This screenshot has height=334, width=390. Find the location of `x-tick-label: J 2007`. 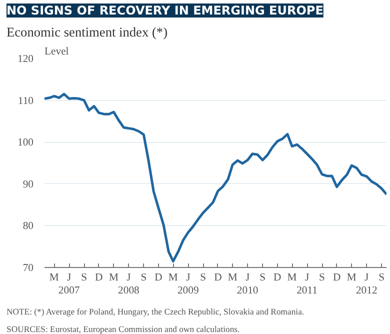

x-tick-label: J 2007 is located at coordinates (69, 284).